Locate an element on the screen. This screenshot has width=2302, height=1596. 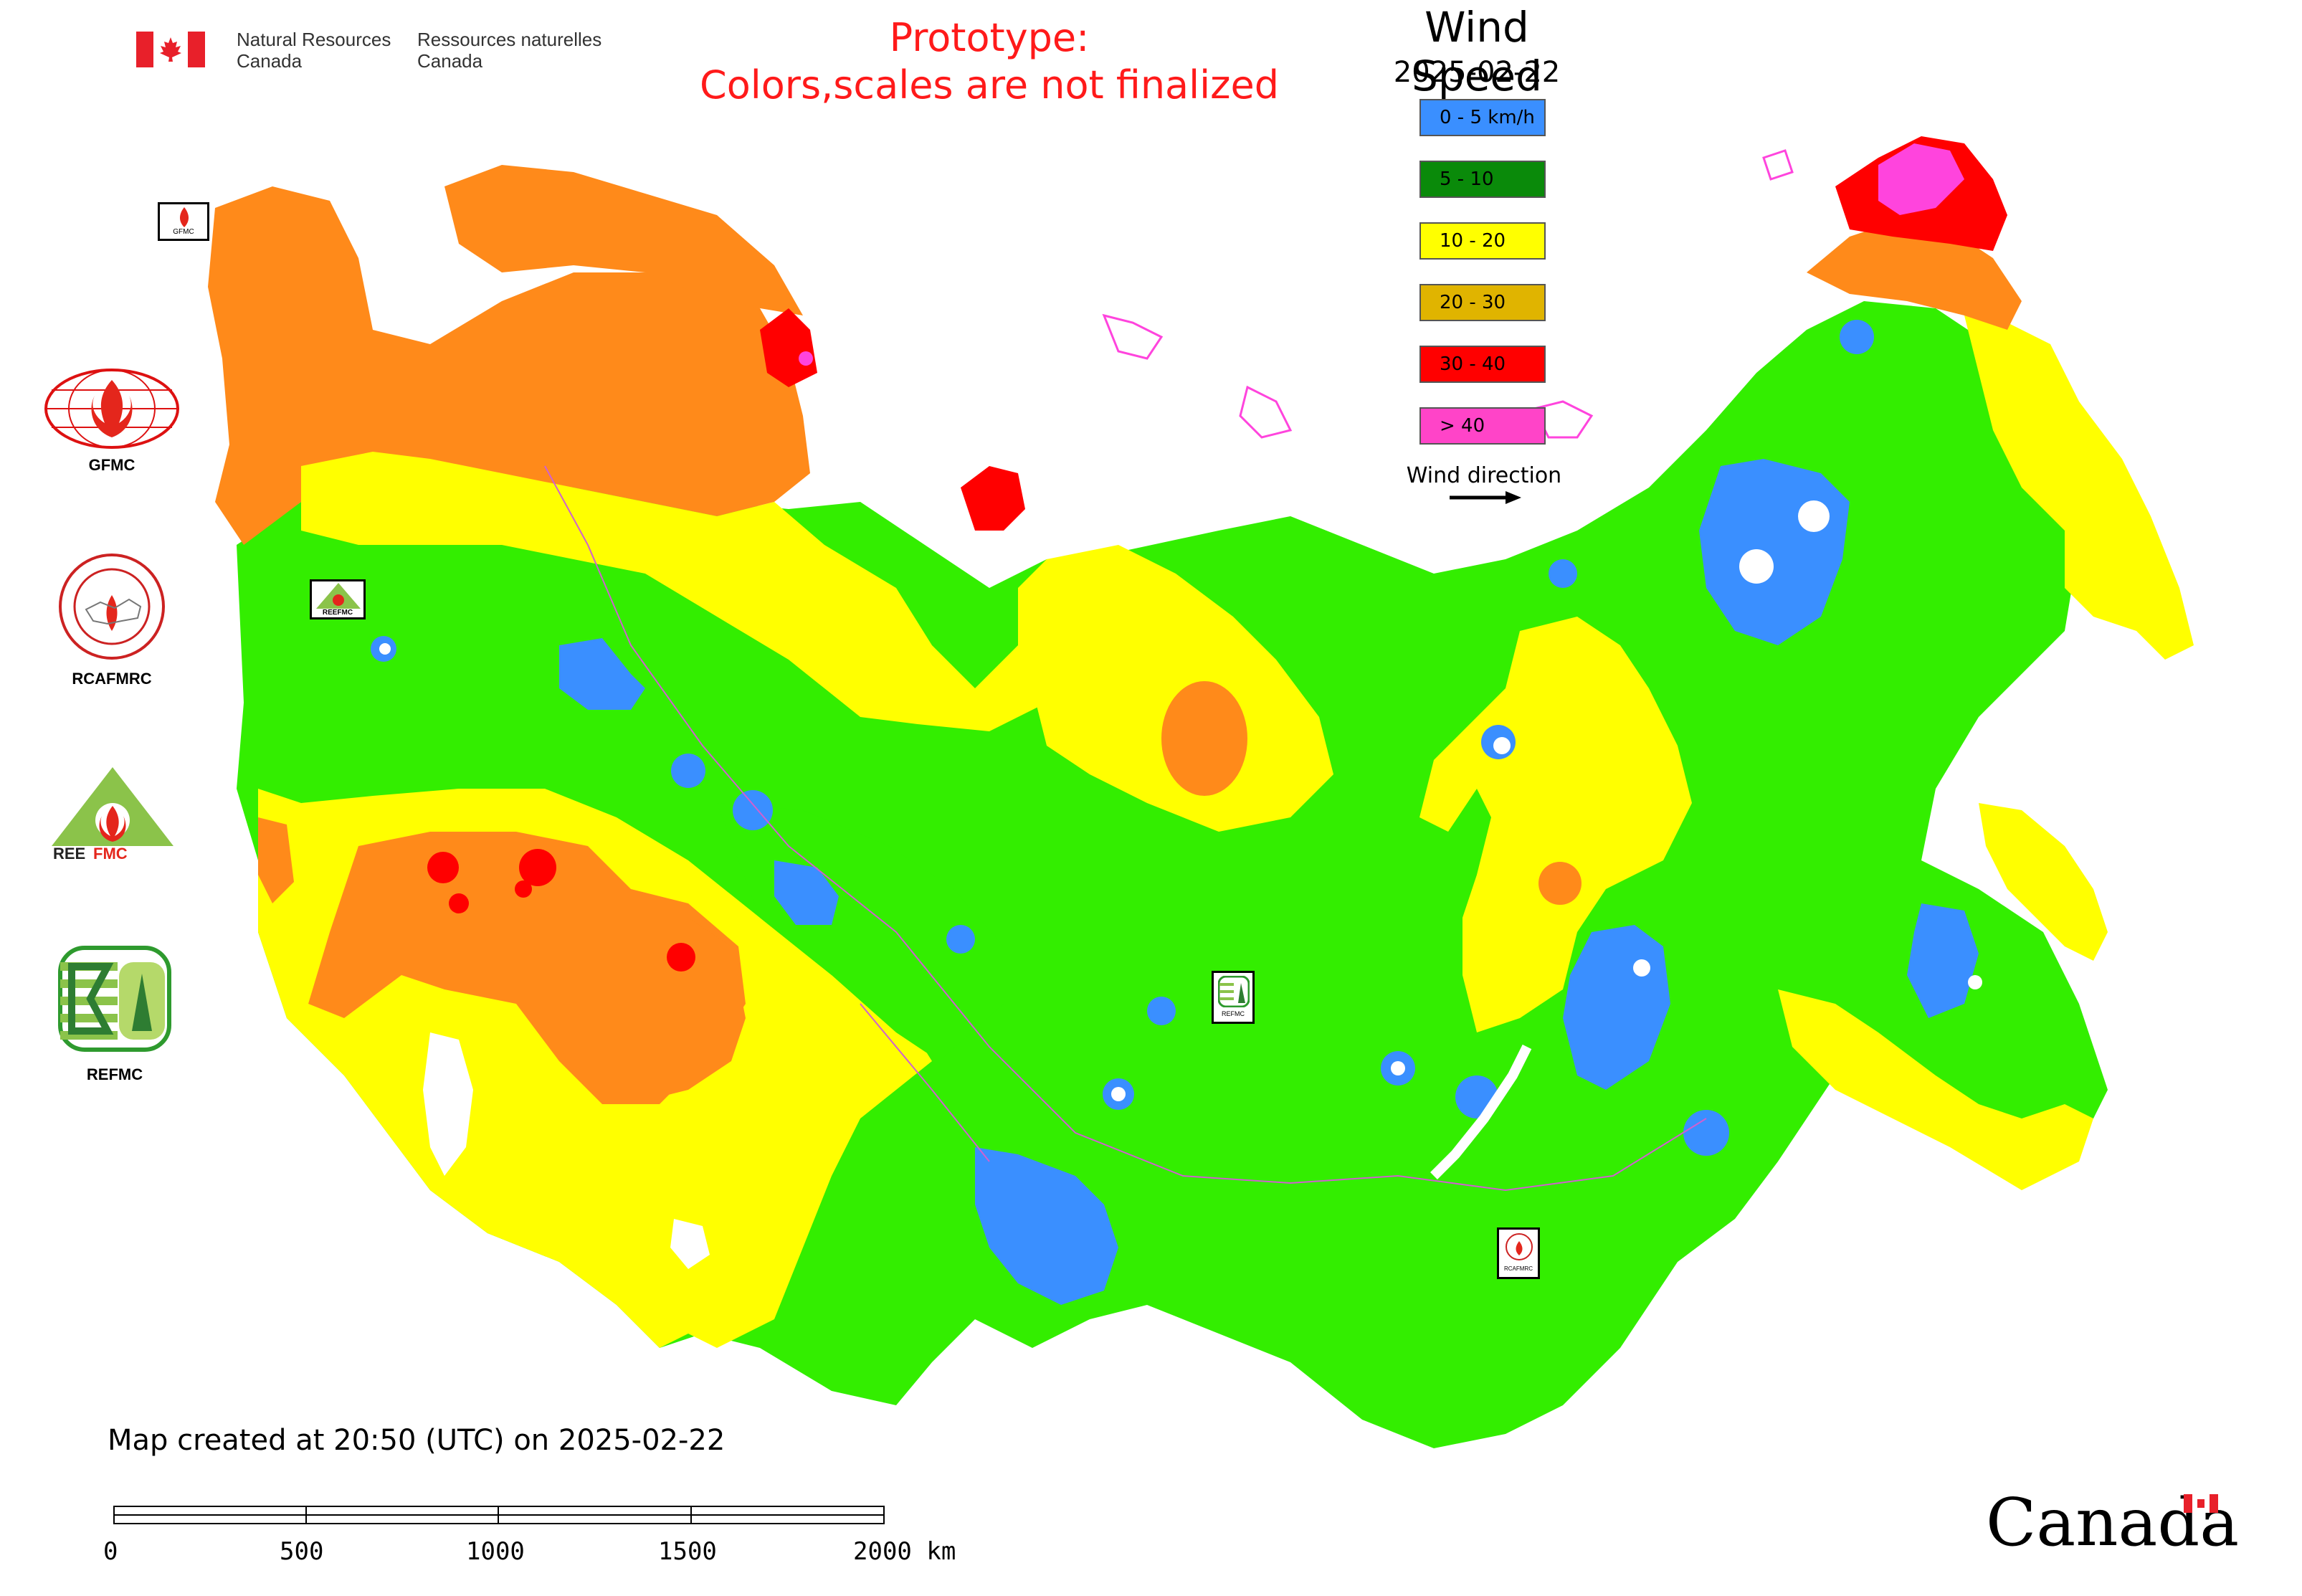
reefmc-badge-icon is located at coordinates (339, 596).